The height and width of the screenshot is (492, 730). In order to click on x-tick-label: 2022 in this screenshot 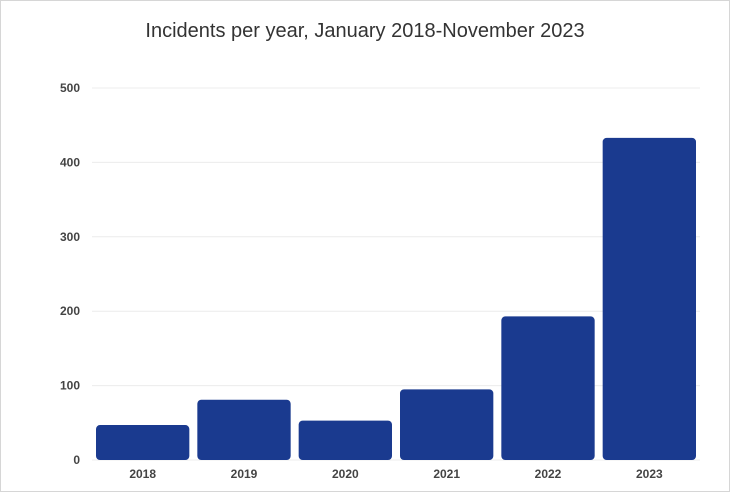, I will do `click(548, 474)`.